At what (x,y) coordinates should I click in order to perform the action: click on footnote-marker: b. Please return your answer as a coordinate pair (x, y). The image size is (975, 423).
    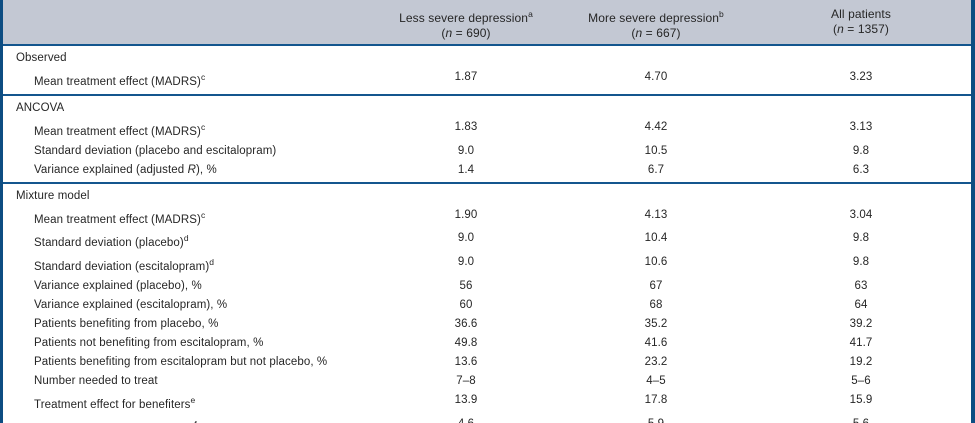
    Looking at the image, I should click on (721, 14).